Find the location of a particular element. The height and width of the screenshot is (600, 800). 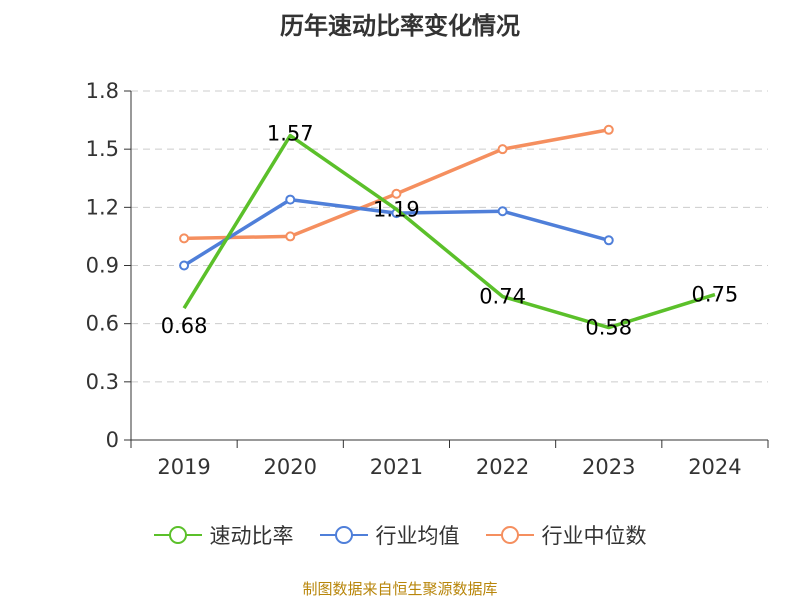

source-note: 制图数据来自恒生聚源数据库 is located at coordinates (400, 589).